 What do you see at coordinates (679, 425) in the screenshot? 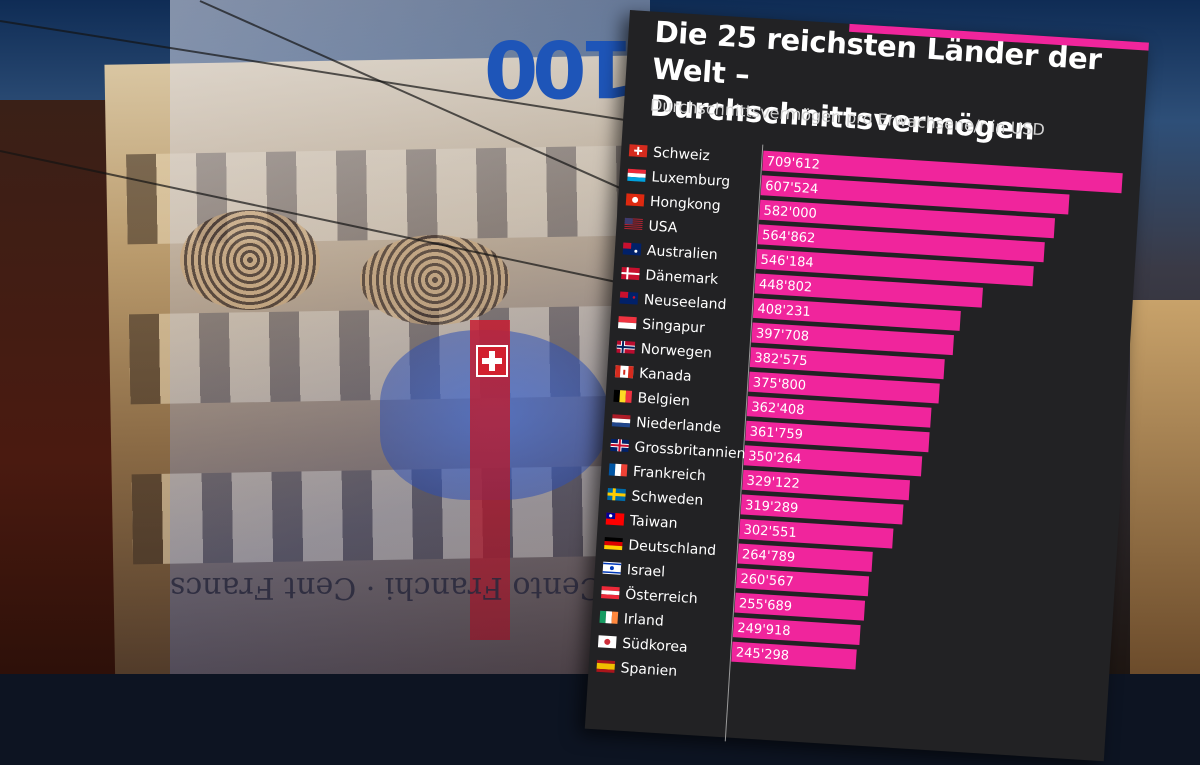
I see `category-label: Niederlande` at bounding box center [679, 425].